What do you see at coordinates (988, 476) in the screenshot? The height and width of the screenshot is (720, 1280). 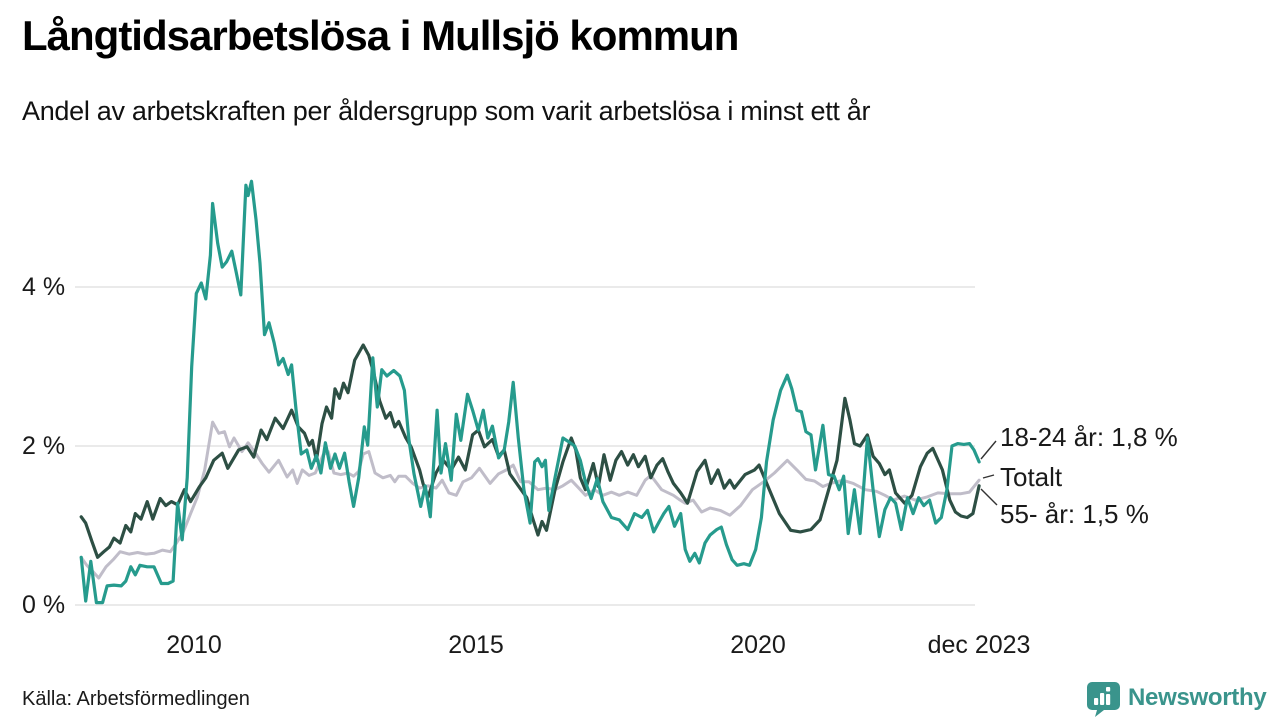 I see `leader-line-totalt` at bounding box center [988, 476].